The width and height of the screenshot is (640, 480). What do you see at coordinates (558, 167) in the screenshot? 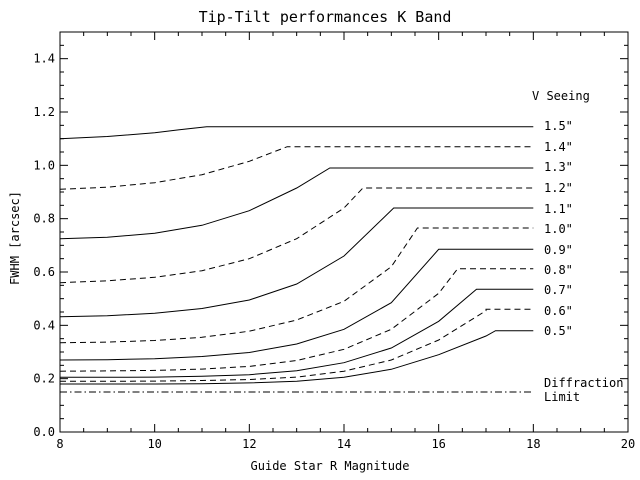
I see `series-label: 1.3"` at bounding box center [558, 167].